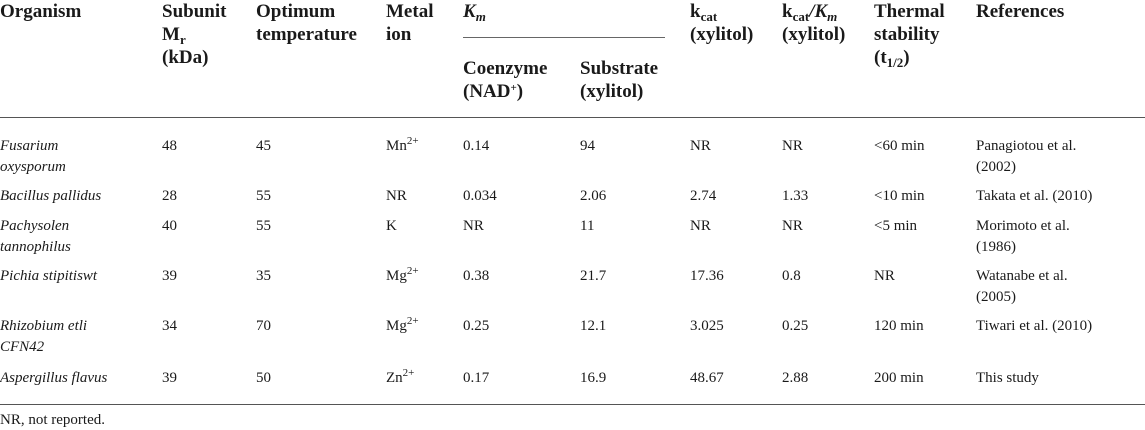 Image resolution: width=1145 pixels, height=430 pixels. What do you see at coordinates (263, 378) in the screenshot?
I see `temperature-cell: 50` at bounding box center [263, 378].